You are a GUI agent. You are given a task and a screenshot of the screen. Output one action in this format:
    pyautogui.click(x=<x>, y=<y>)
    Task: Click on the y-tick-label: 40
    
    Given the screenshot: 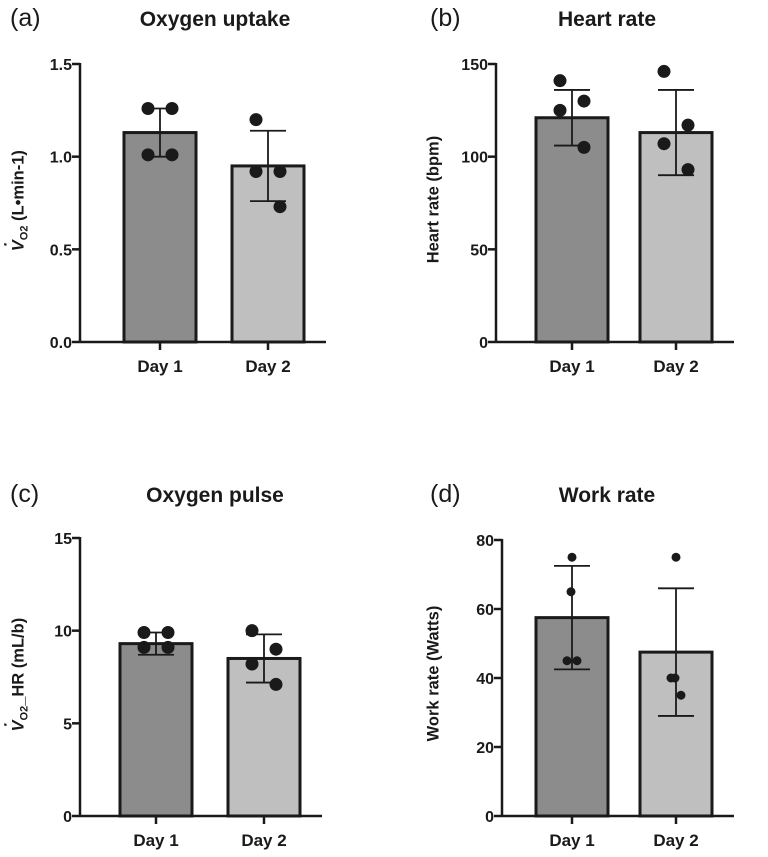 What is the action you would take?
    pyautogui.click(x=485, y=679)
    